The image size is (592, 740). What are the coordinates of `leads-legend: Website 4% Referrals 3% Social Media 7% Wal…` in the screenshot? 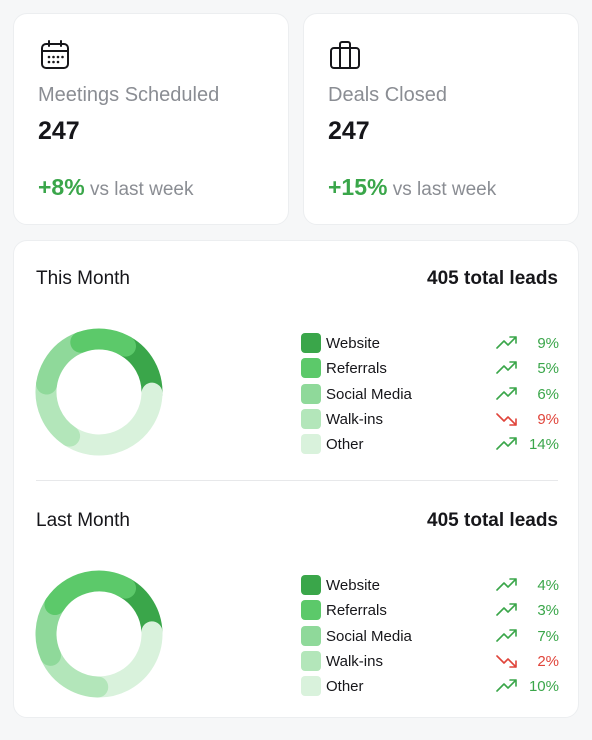 It's located at (430, 637).